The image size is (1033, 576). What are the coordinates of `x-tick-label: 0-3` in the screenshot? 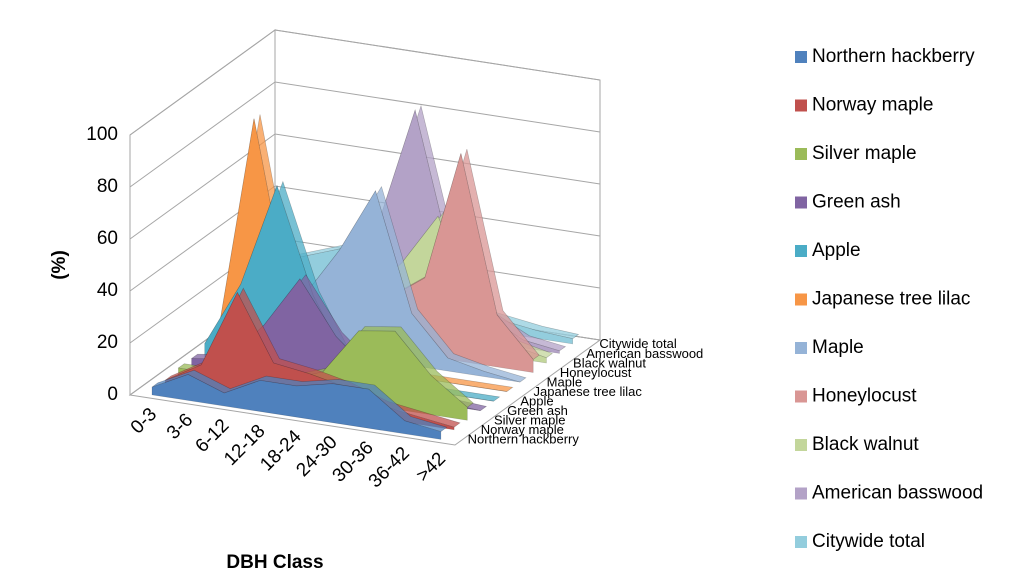 It's located at (144, 421).